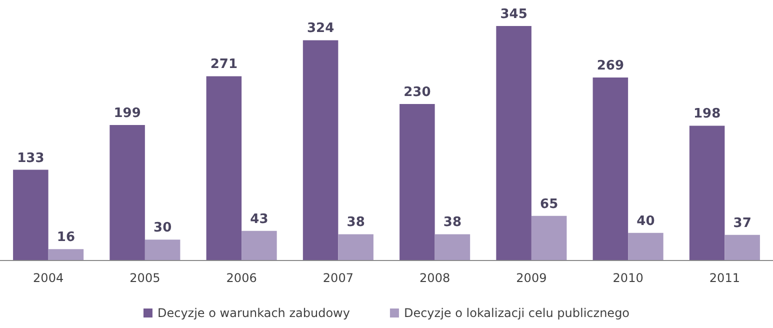 Image resolution: width=773 pixels, height=328 pixels. What do you see at coordinates (224, 64) in the screenshot?
I see `data-label: 271` at bounding box center [224, 64].